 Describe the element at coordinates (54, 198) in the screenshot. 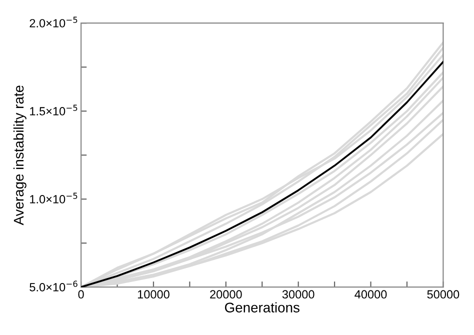

I see `y-tick-label: 1.0×10$^{−5}$` at that location.